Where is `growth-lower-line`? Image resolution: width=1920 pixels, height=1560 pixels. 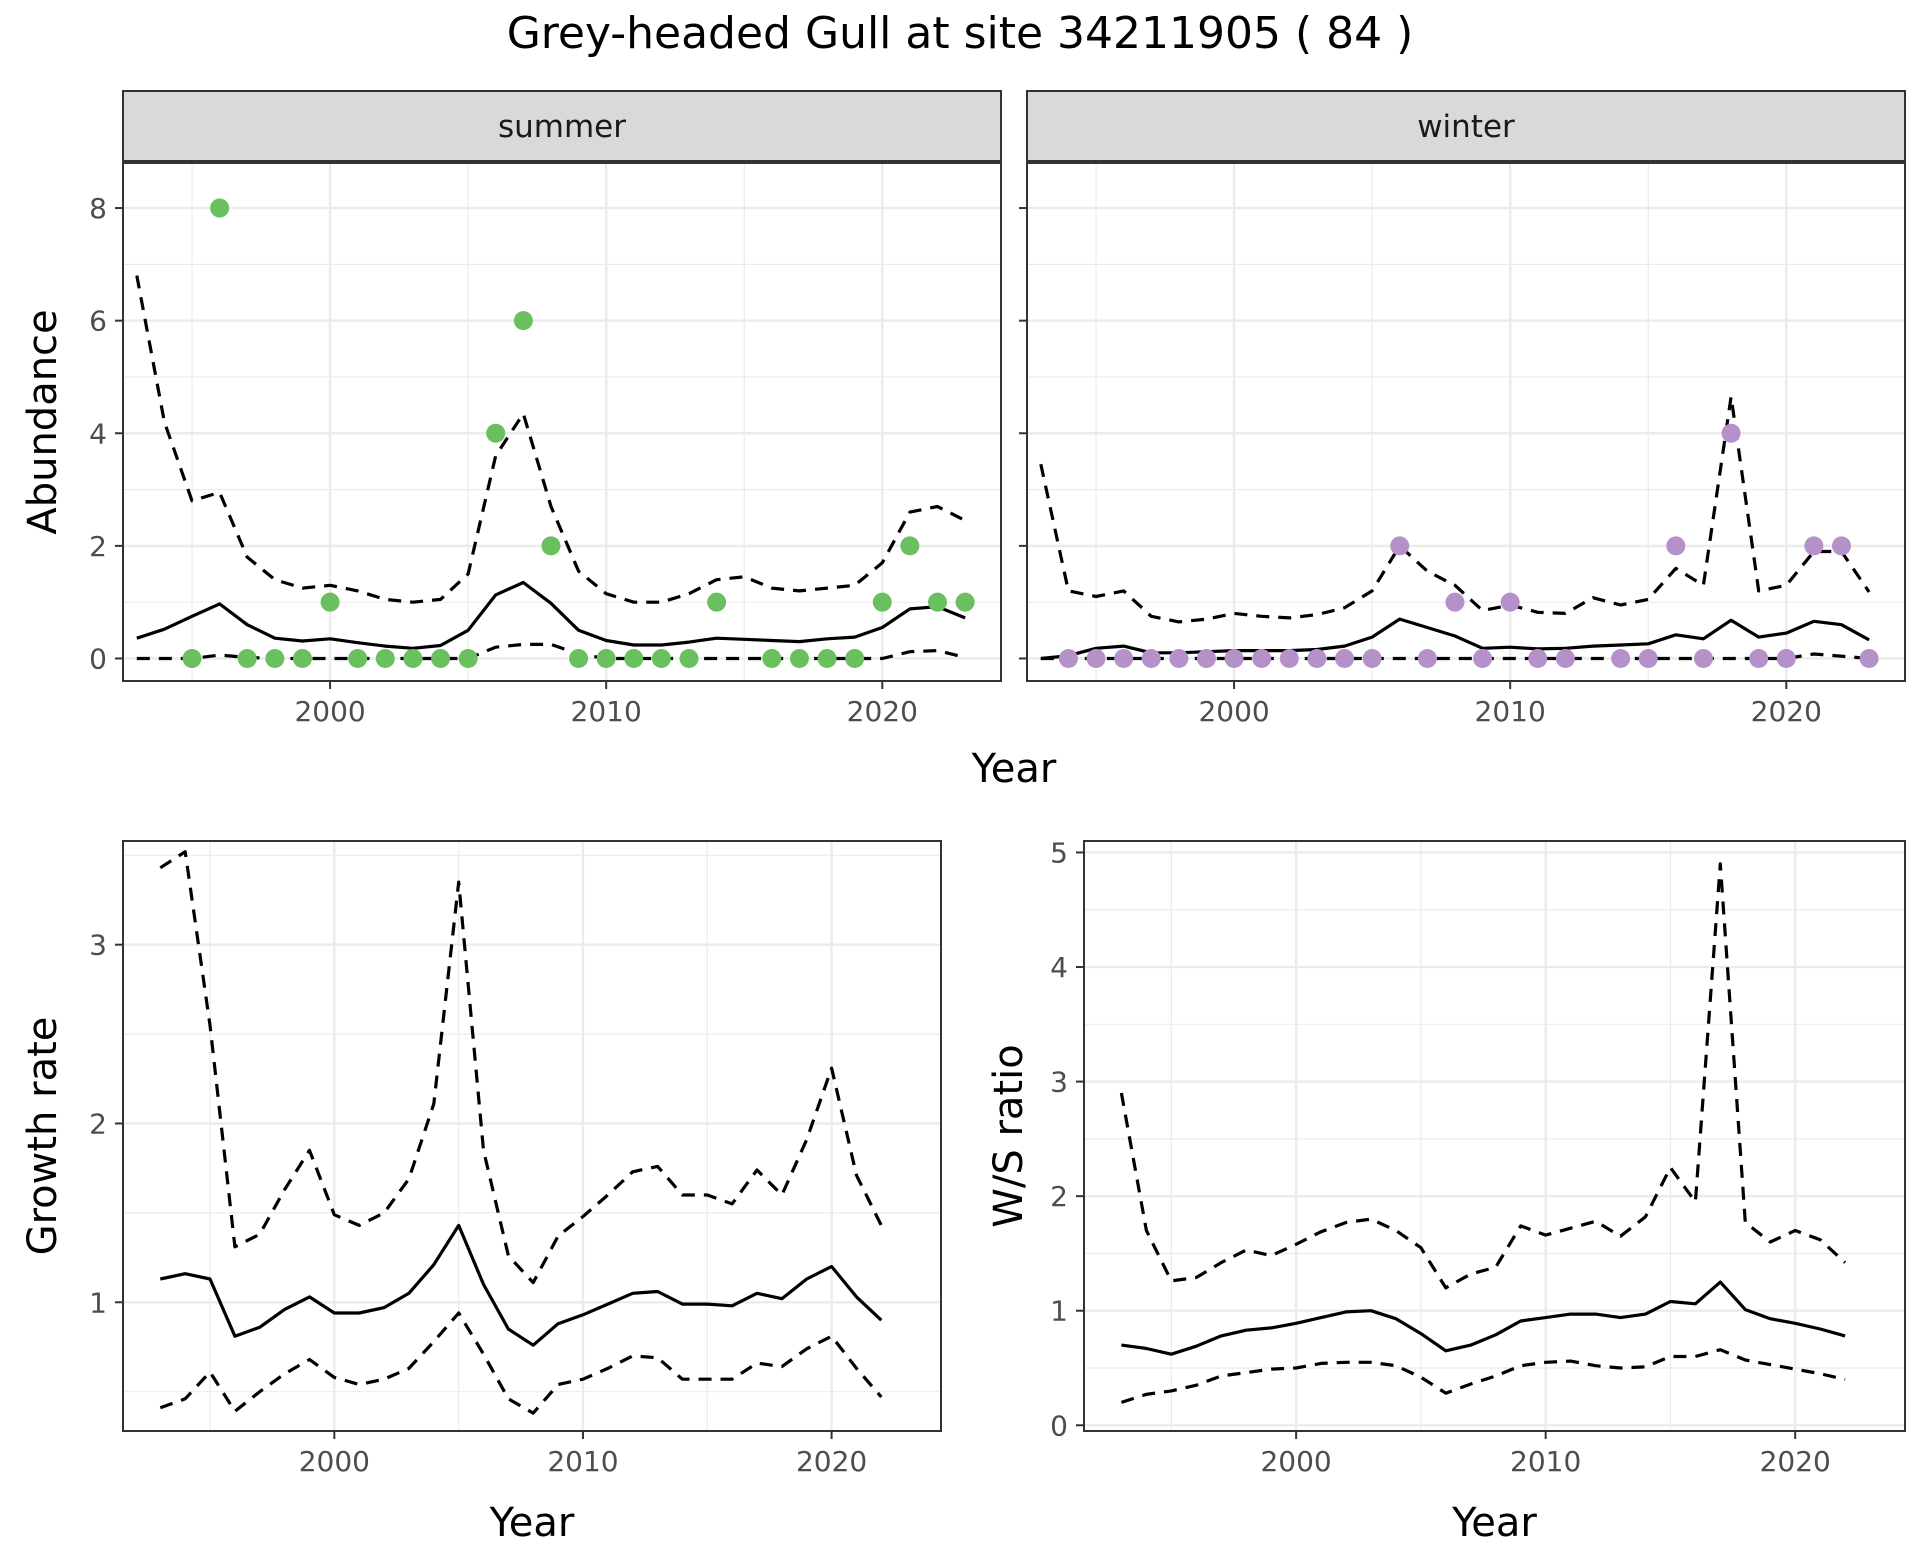 growth-lower-line is located at coordinates (521, 1363).